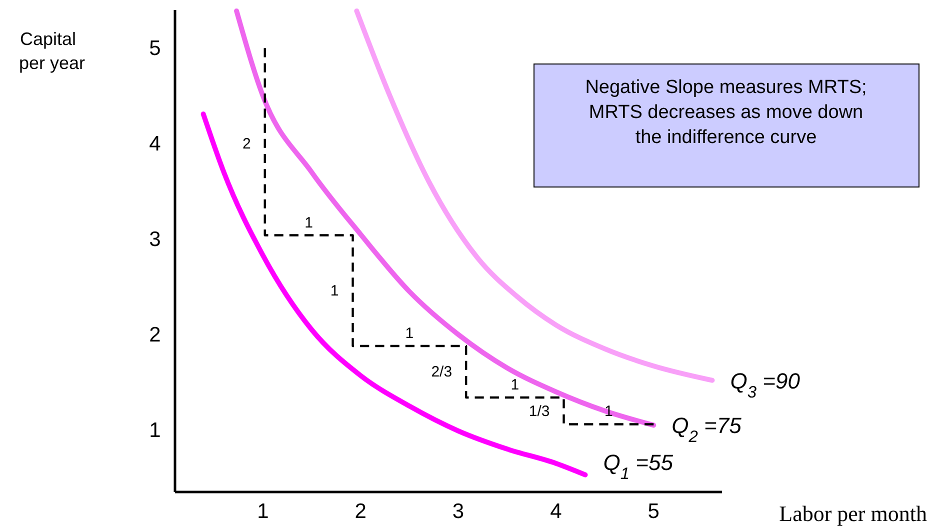 The width and height of the screenshot is (937, 527). I want to click on annotation: Negative Slope measures MRTS; MRTS decreases as move down the indifference curve, so click(726, 112).